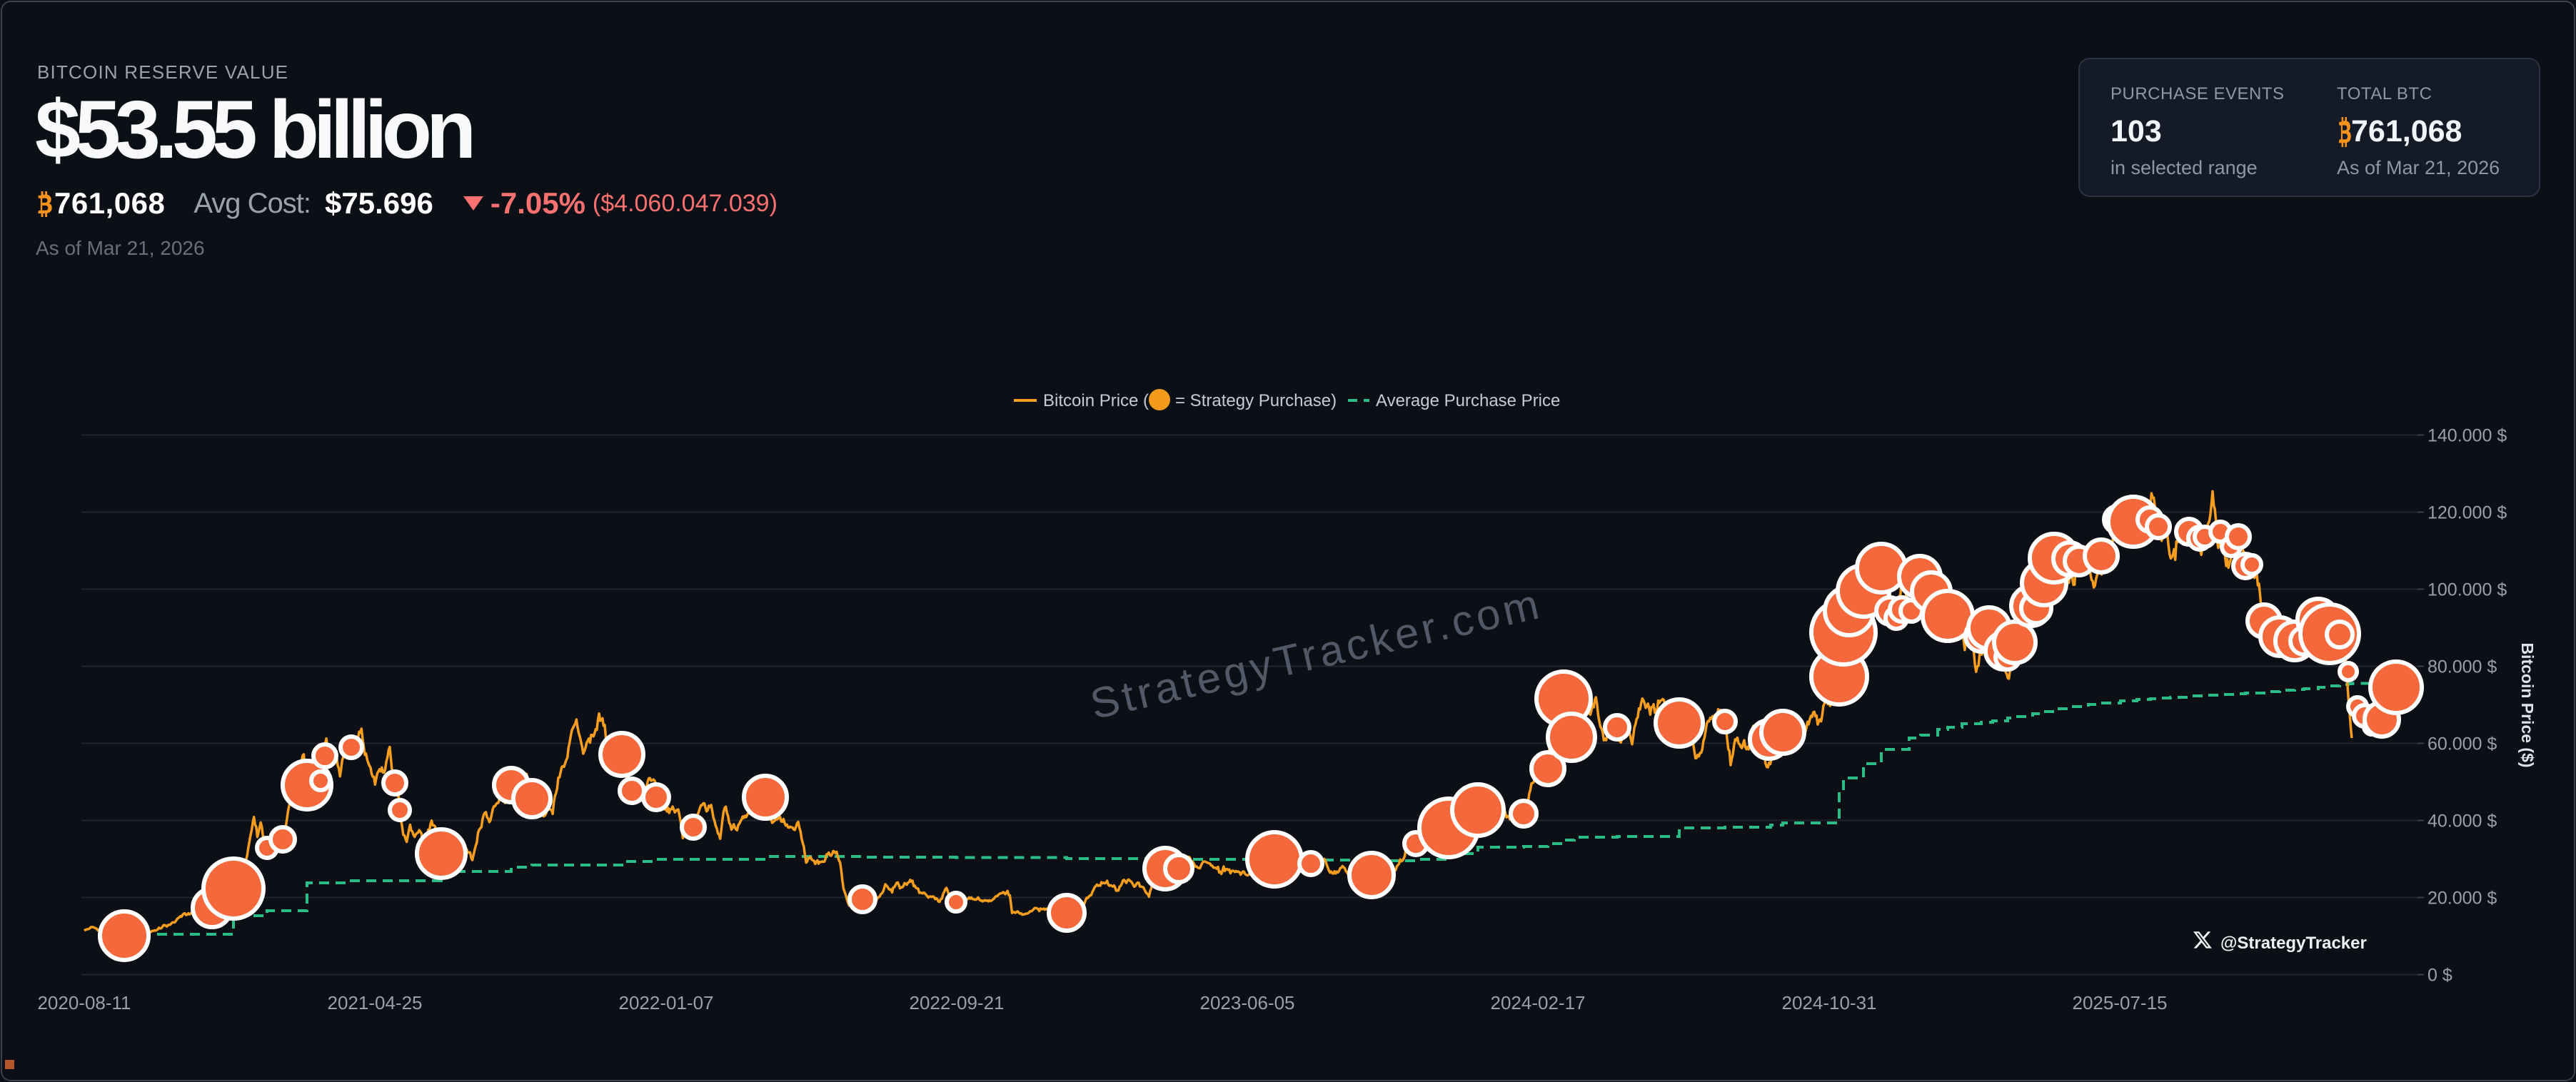  Describe the element at coordinates (2462, 744) in the screenshot. I see `svg-text: 60.000 $` at that location.